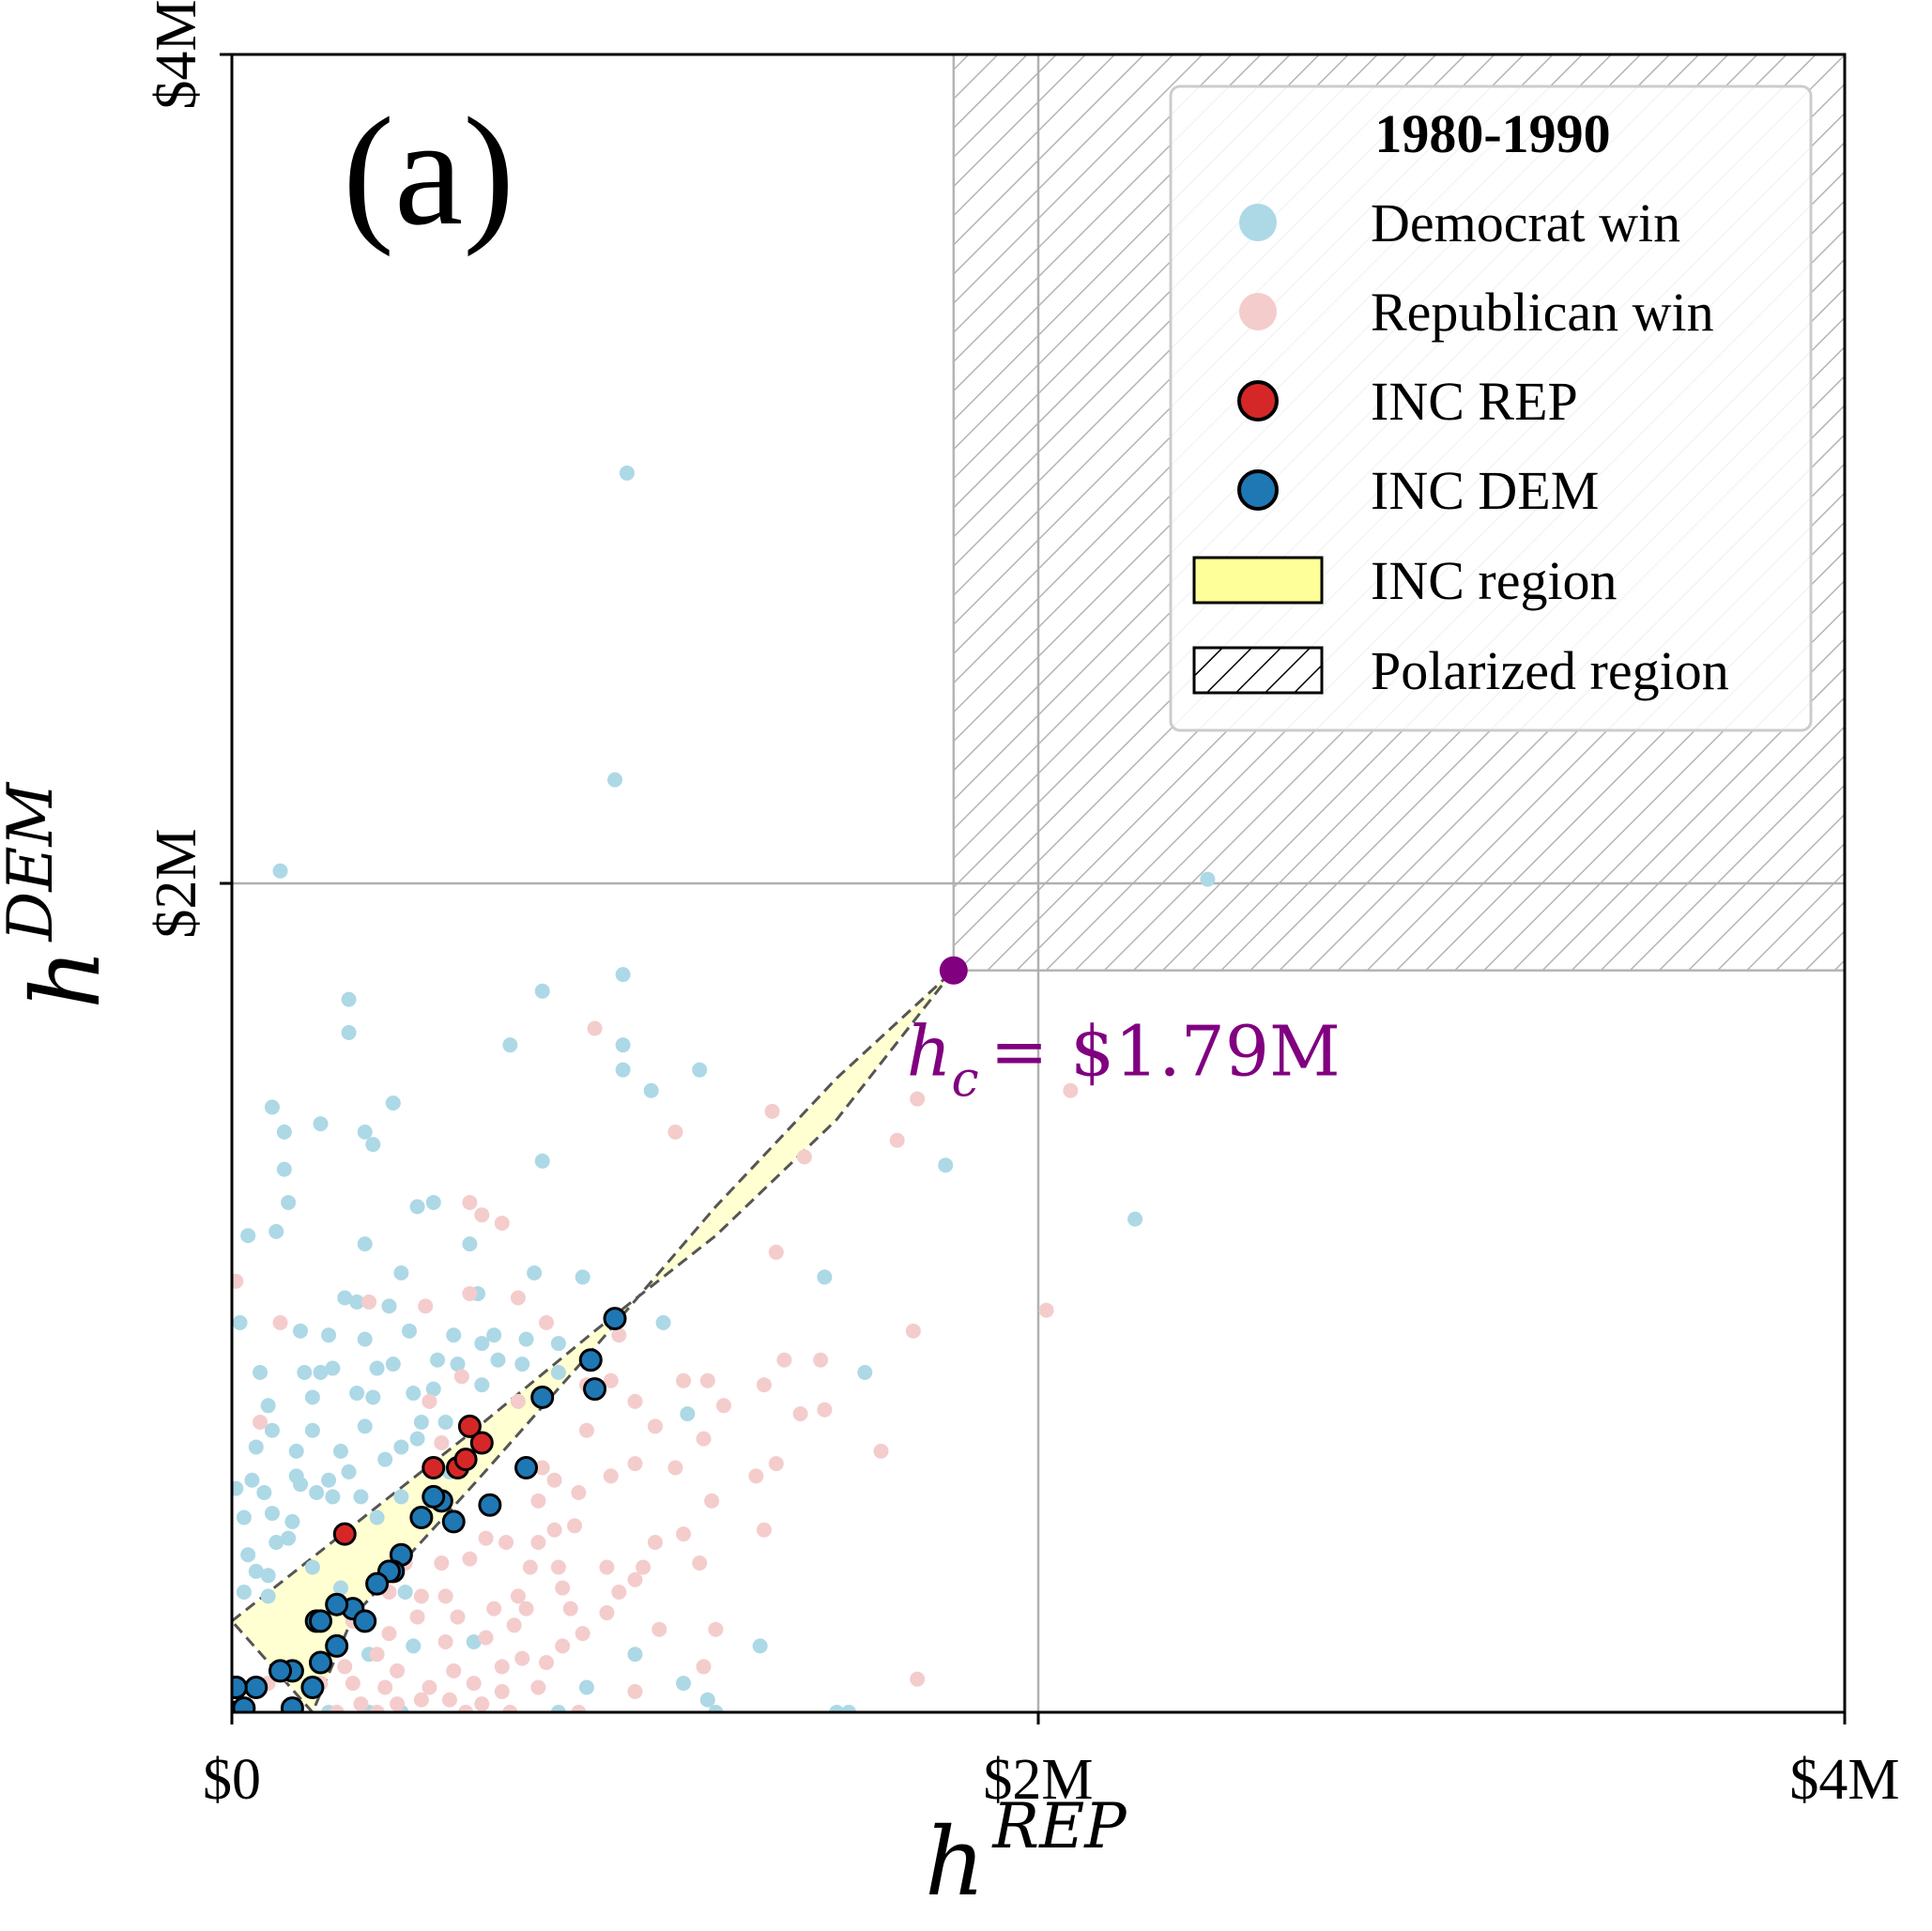 The width and height of the screenshot is (1932, 1931). What do you see at coordinates (1475, 401) in the screenshot?
I see `legend-label-inc-rep: INC REP` at bounding box center [1475, 401].